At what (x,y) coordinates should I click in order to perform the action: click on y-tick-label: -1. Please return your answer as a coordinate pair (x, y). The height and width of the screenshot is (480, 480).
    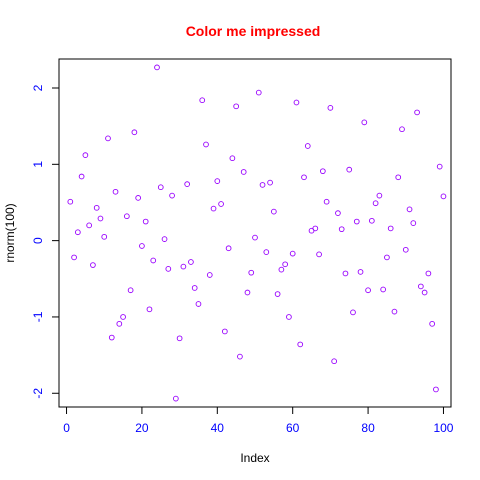
    Looking at the image, I should click on (38, 316).